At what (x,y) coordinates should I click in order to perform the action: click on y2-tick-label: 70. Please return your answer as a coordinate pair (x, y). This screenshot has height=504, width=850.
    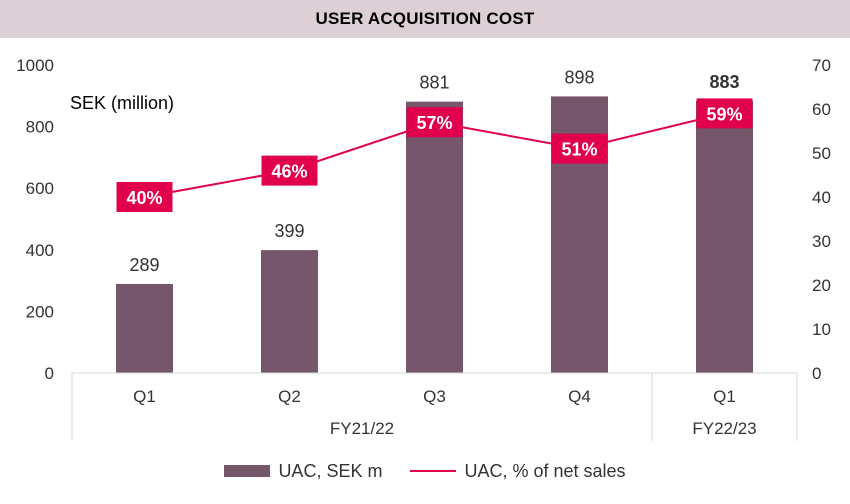
    Looking at the image, I should click on (821, 65).